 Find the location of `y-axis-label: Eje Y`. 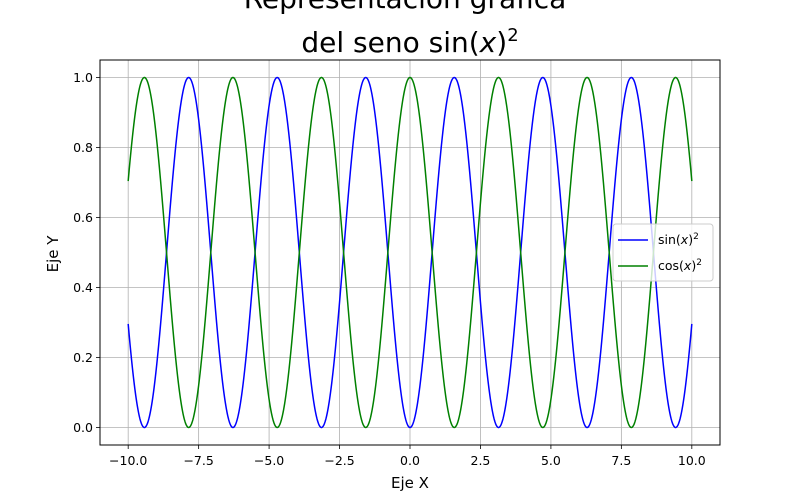

y-axis-label: Eje Y is located at coordinates (53, 254).